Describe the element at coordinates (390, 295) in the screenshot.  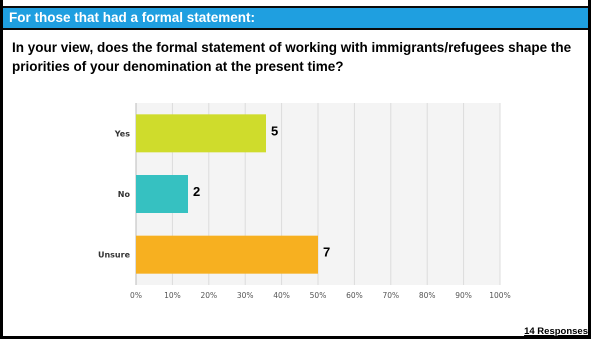
I see `x-tick-label: 70%` at that location.